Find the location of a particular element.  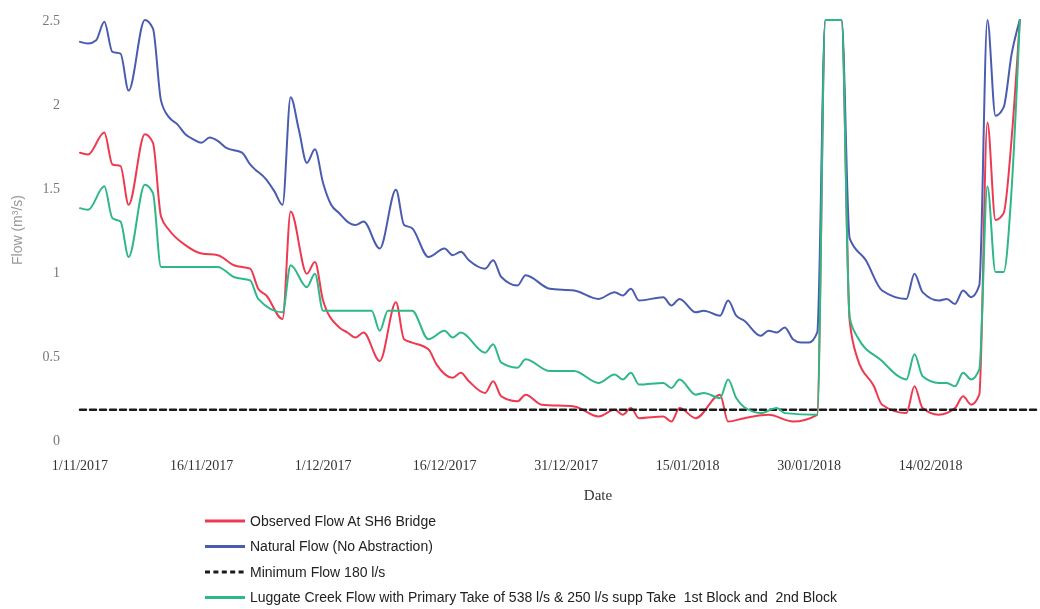

legend-label: Minimum Flow 180 l/s is located at coordinates (318, 571).